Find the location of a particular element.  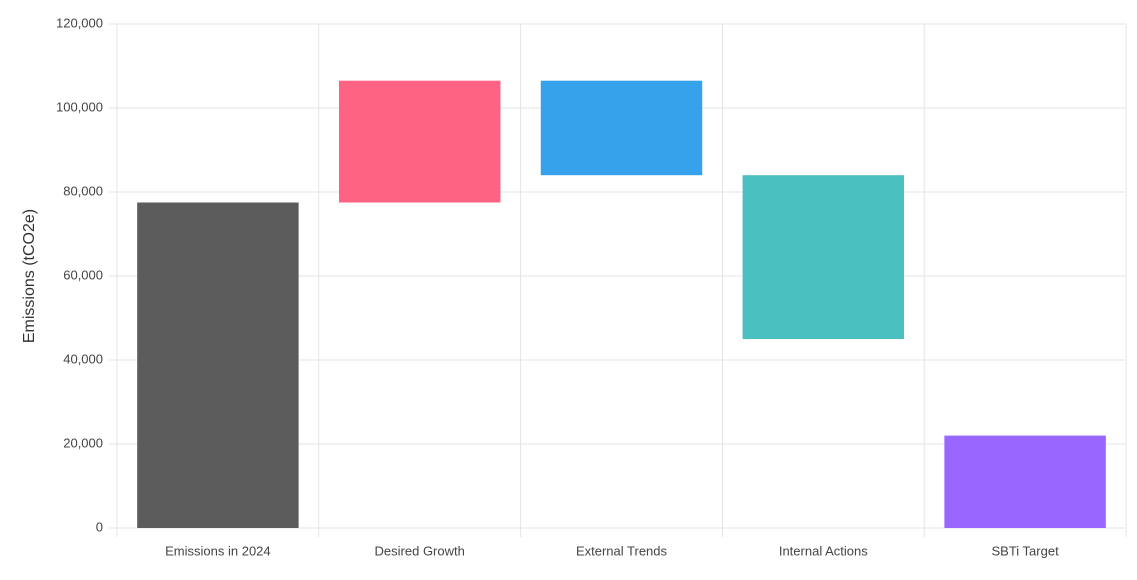

y-tick-label: 80,000 is located at coordinates (83, 190).